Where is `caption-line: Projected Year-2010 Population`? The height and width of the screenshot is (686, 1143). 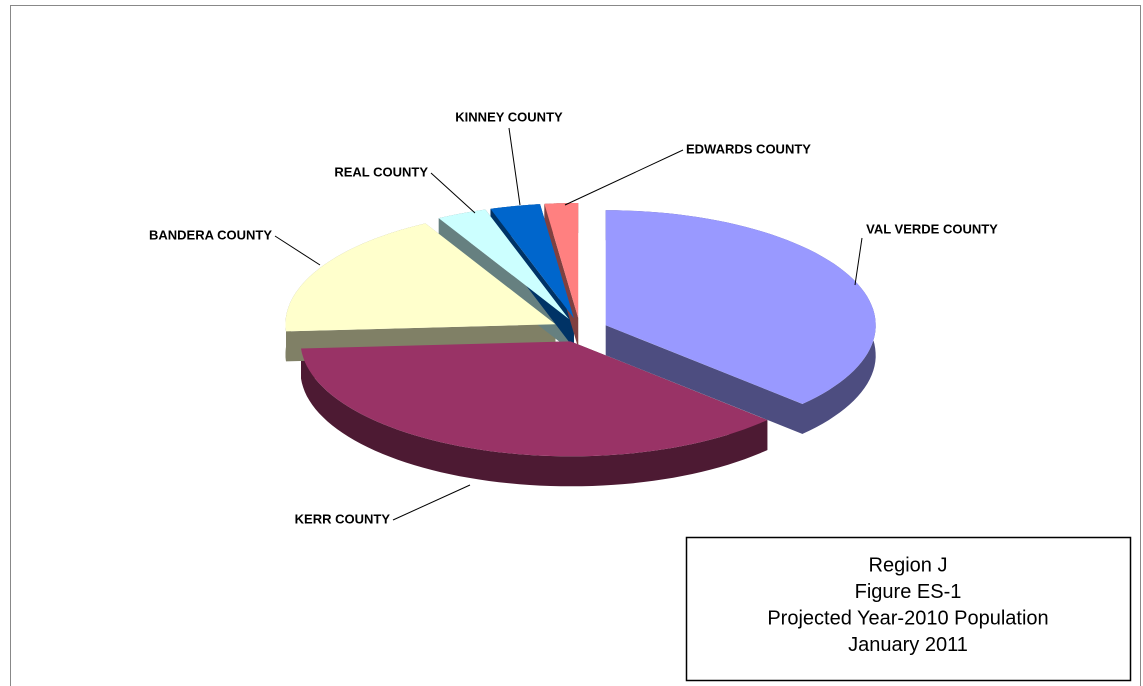
caption-line: Projected Year-2010 Population is located at coordinates (907, 618).